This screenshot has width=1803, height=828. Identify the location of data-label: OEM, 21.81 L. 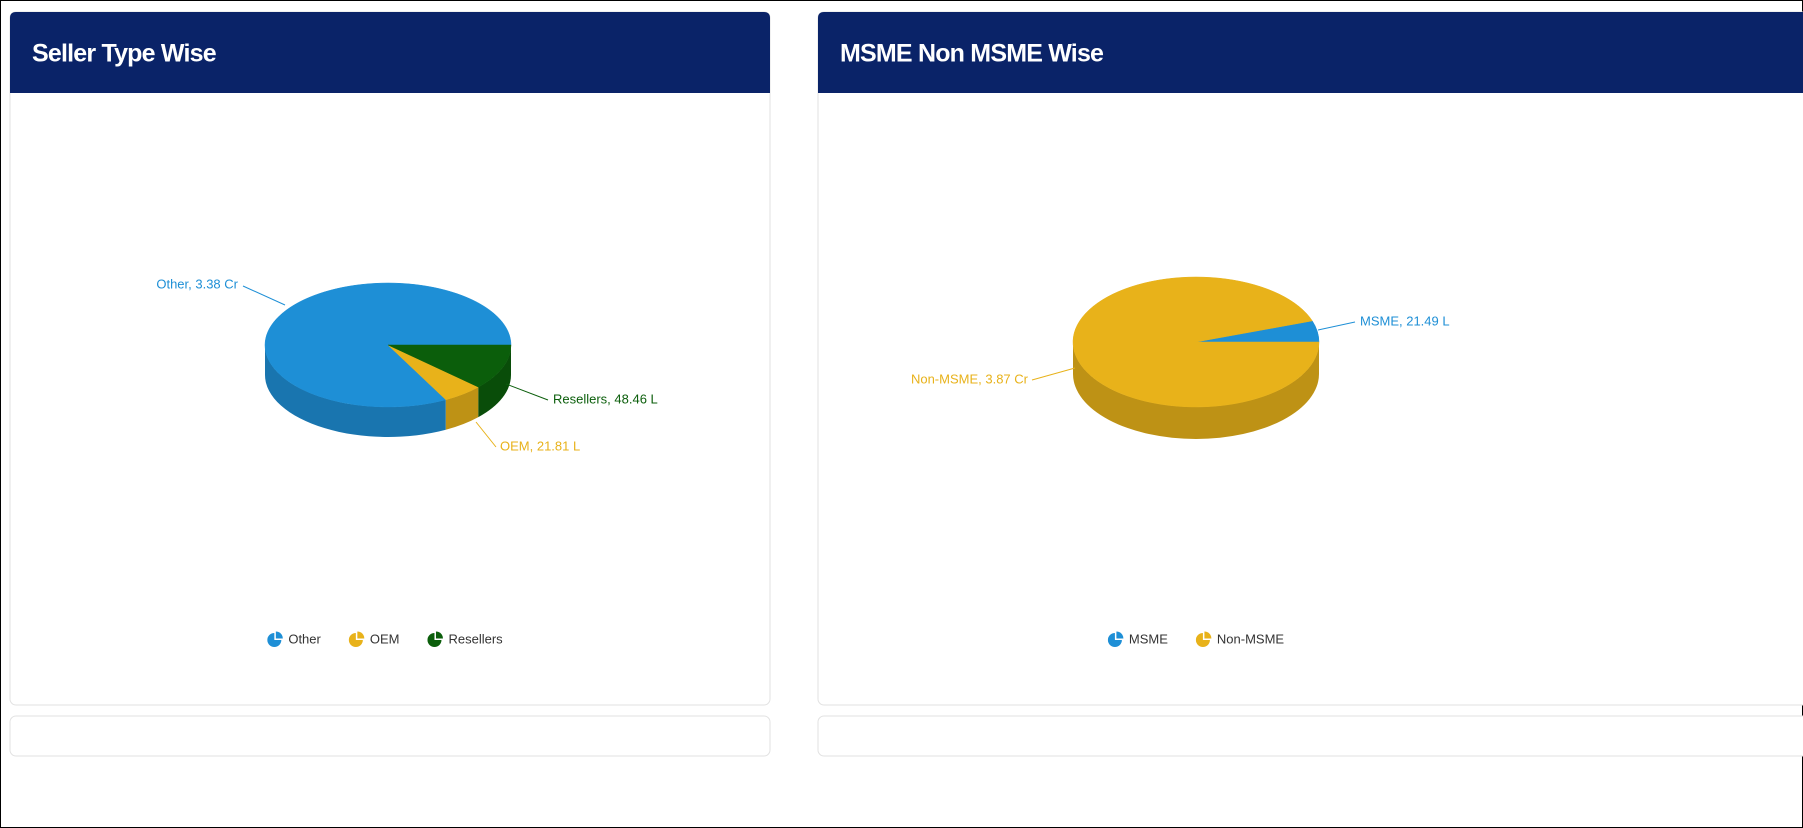
(540, 445).